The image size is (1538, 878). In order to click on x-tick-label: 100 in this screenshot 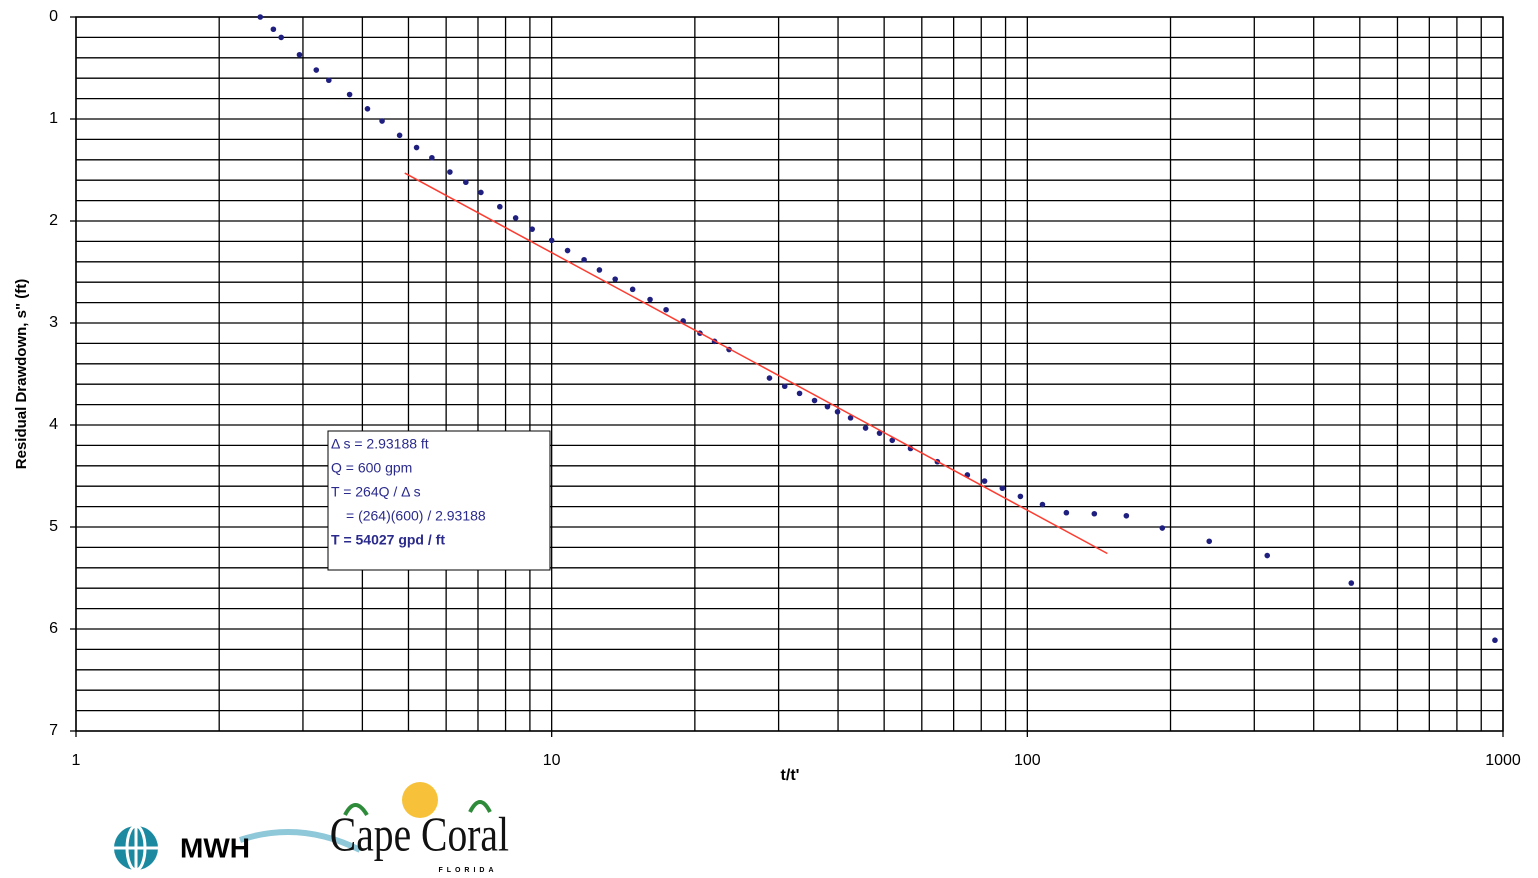, I will do `click(1027, 760)`.